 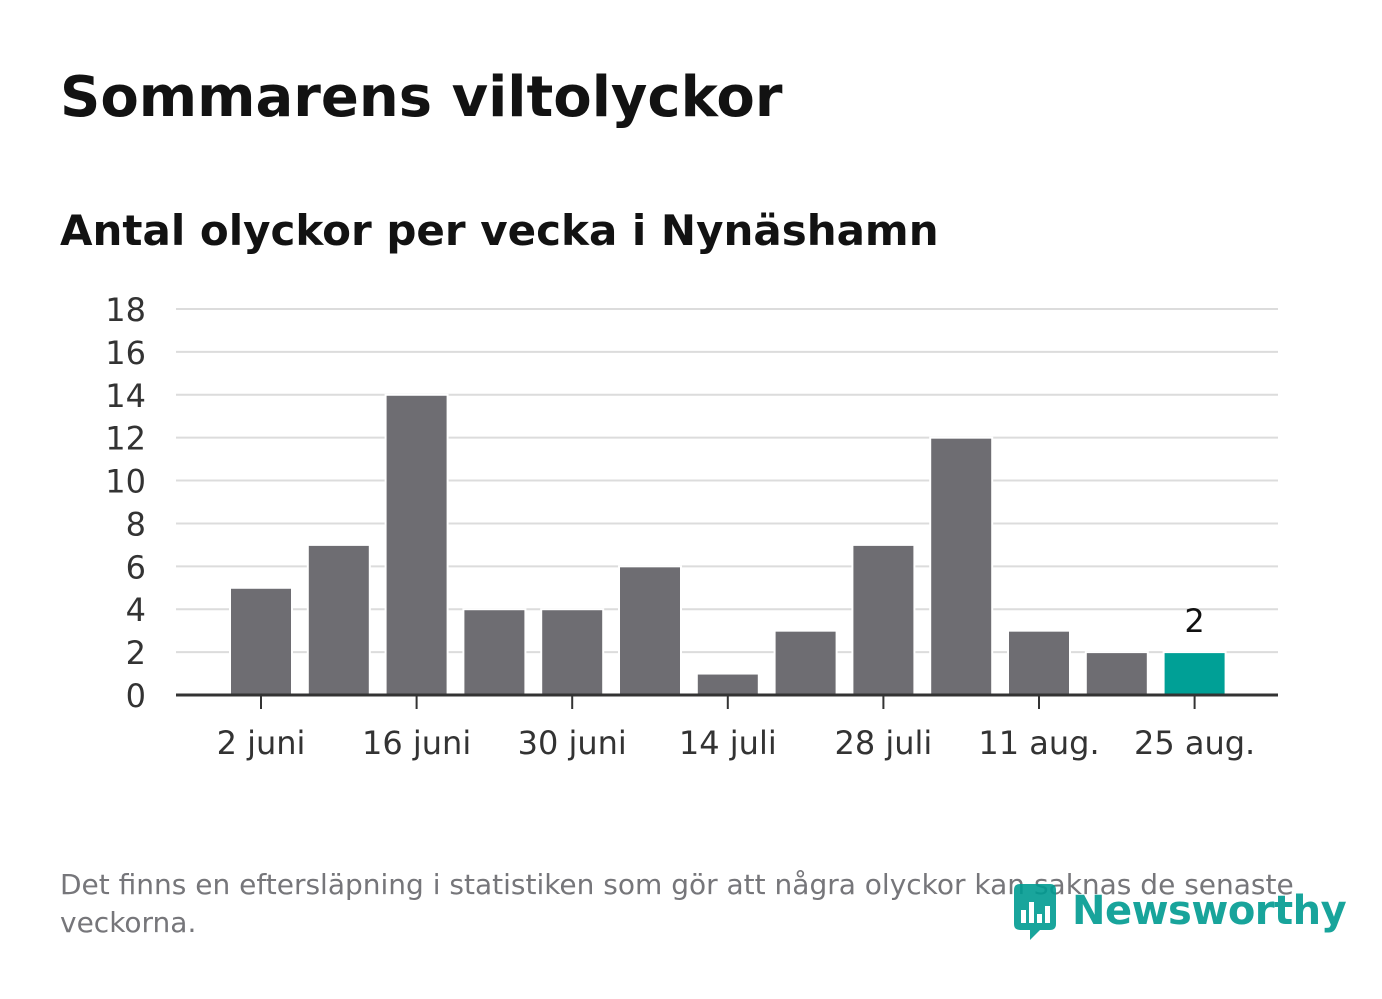 I want to click on x-tick-label: 30 juni, so click(x=572, y=743).